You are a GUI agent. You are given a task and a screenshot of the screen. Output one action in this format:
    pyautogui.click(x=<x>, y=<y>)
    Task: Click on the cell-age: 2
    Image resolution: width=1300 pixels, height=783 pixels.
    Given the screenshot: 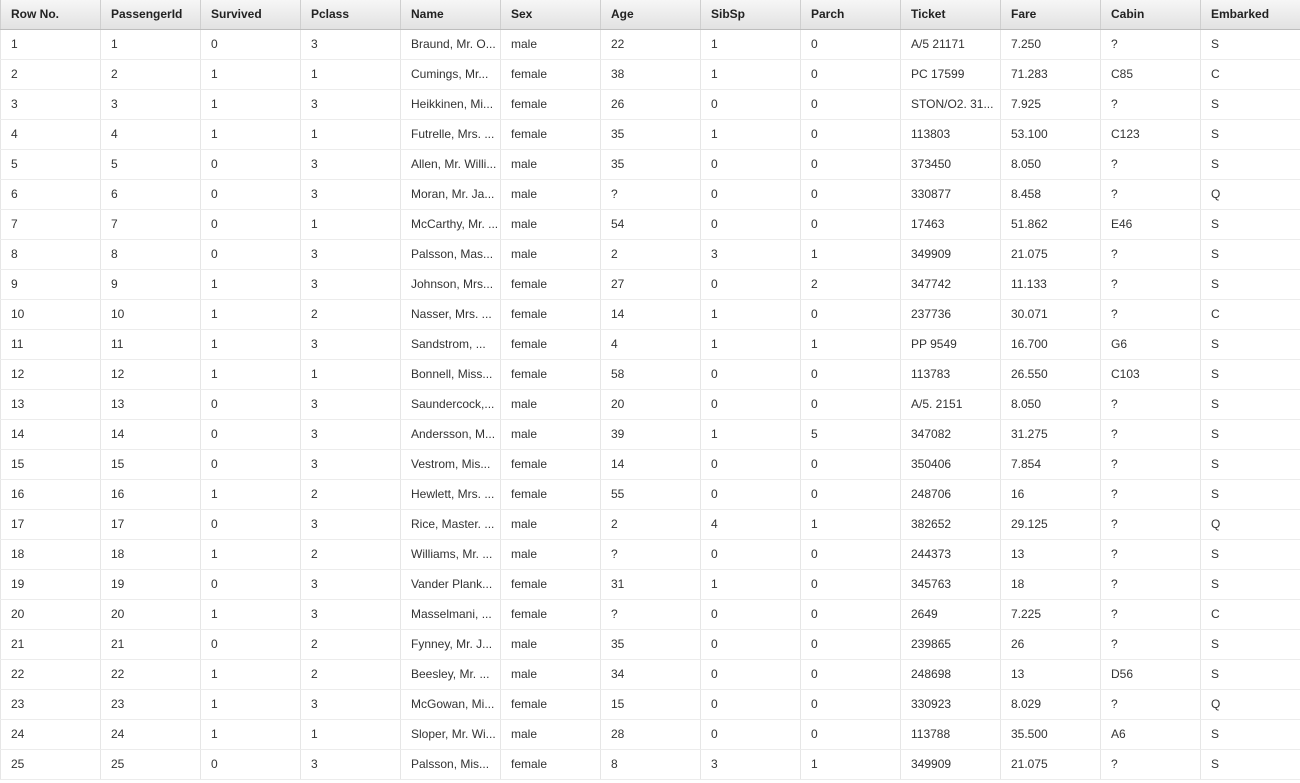 What is the action you would take?
    pyautogui.click(x=650, y=524)
    